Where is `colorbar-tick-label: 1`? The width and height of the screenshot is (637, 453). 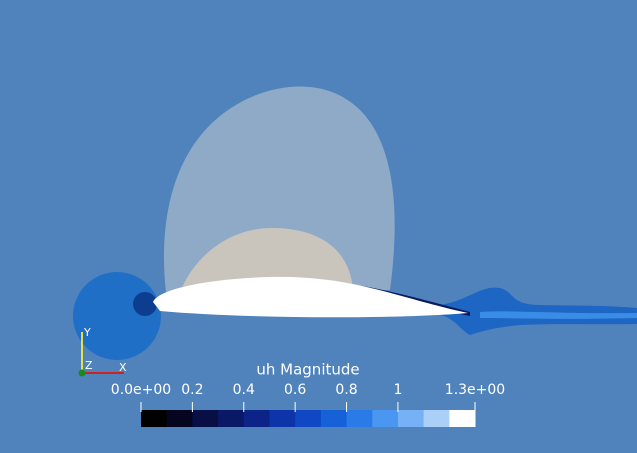 colorbar-tick-label: 1 is located at coordinates (397, 390).